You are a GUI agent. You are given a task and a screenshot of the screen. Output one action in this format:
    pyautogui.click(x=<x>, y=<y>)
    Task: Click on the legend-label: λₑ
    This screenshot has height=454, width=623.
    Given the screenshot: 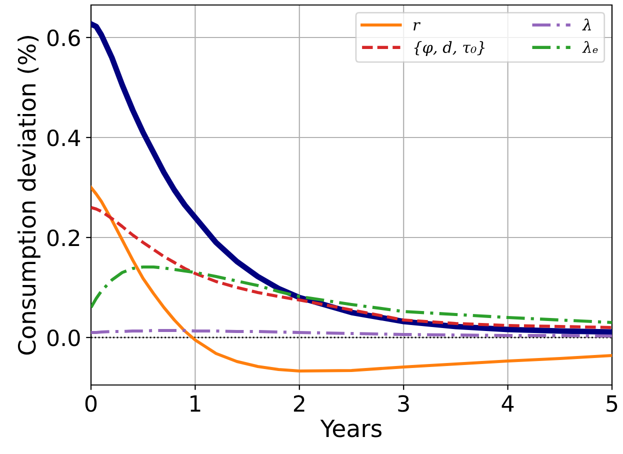 What is the action you would take?
    pyautogui.click(x=590, y=47)
    